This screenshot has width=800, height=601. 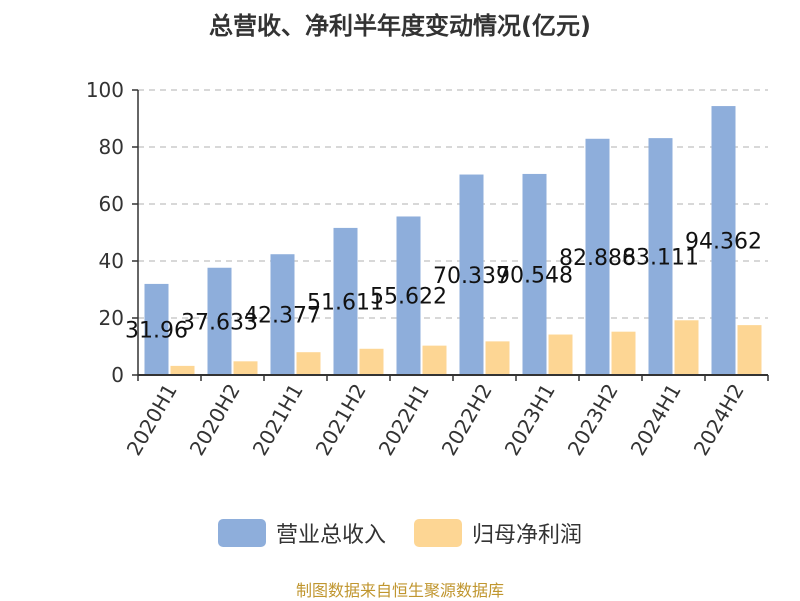 I want to click on data-label-revenue: 70.339, so click(x=471, y=276).